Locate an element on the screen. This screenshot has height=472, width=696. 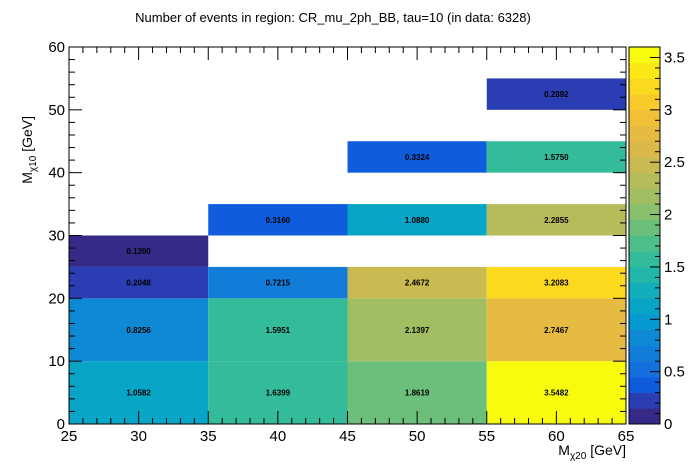
cell-value-label: 0.8256 is located at coordinates (138, 330).